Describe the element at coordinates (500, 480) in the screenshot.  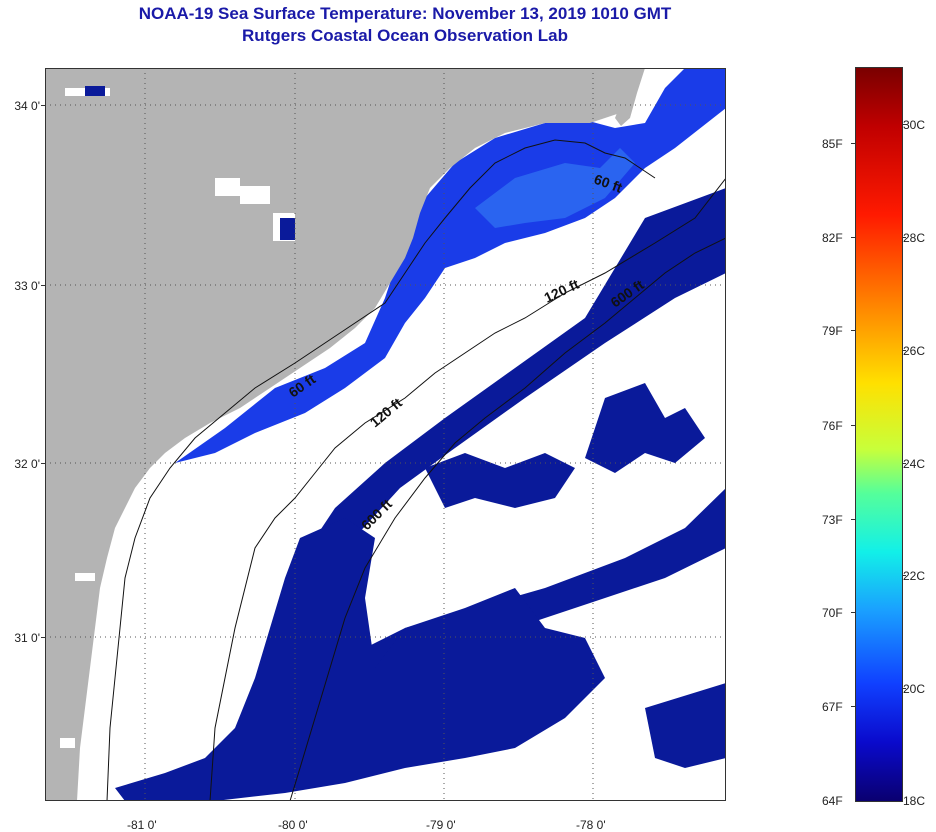
I see `cold-water-patch-center` at that location.